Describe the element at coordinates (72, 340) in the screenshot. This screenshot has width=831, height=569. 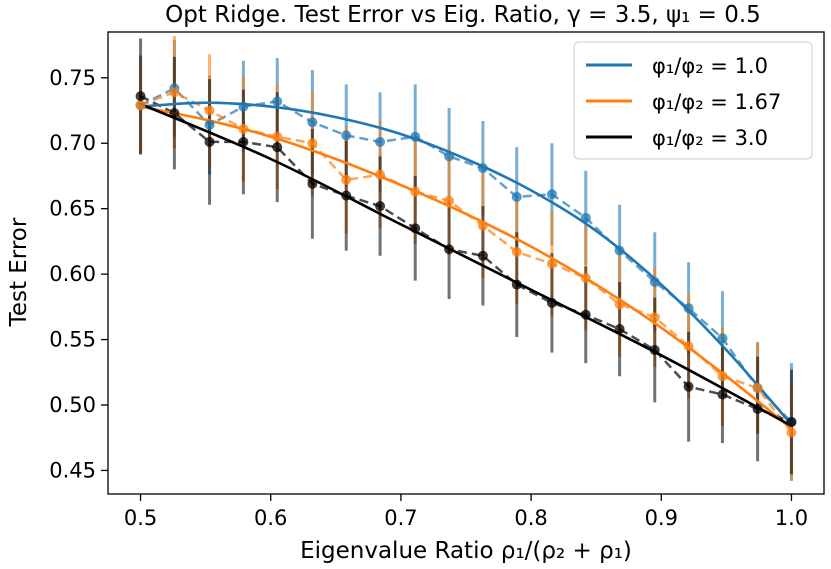
I see `y-tick-label: 0.55` at that location.